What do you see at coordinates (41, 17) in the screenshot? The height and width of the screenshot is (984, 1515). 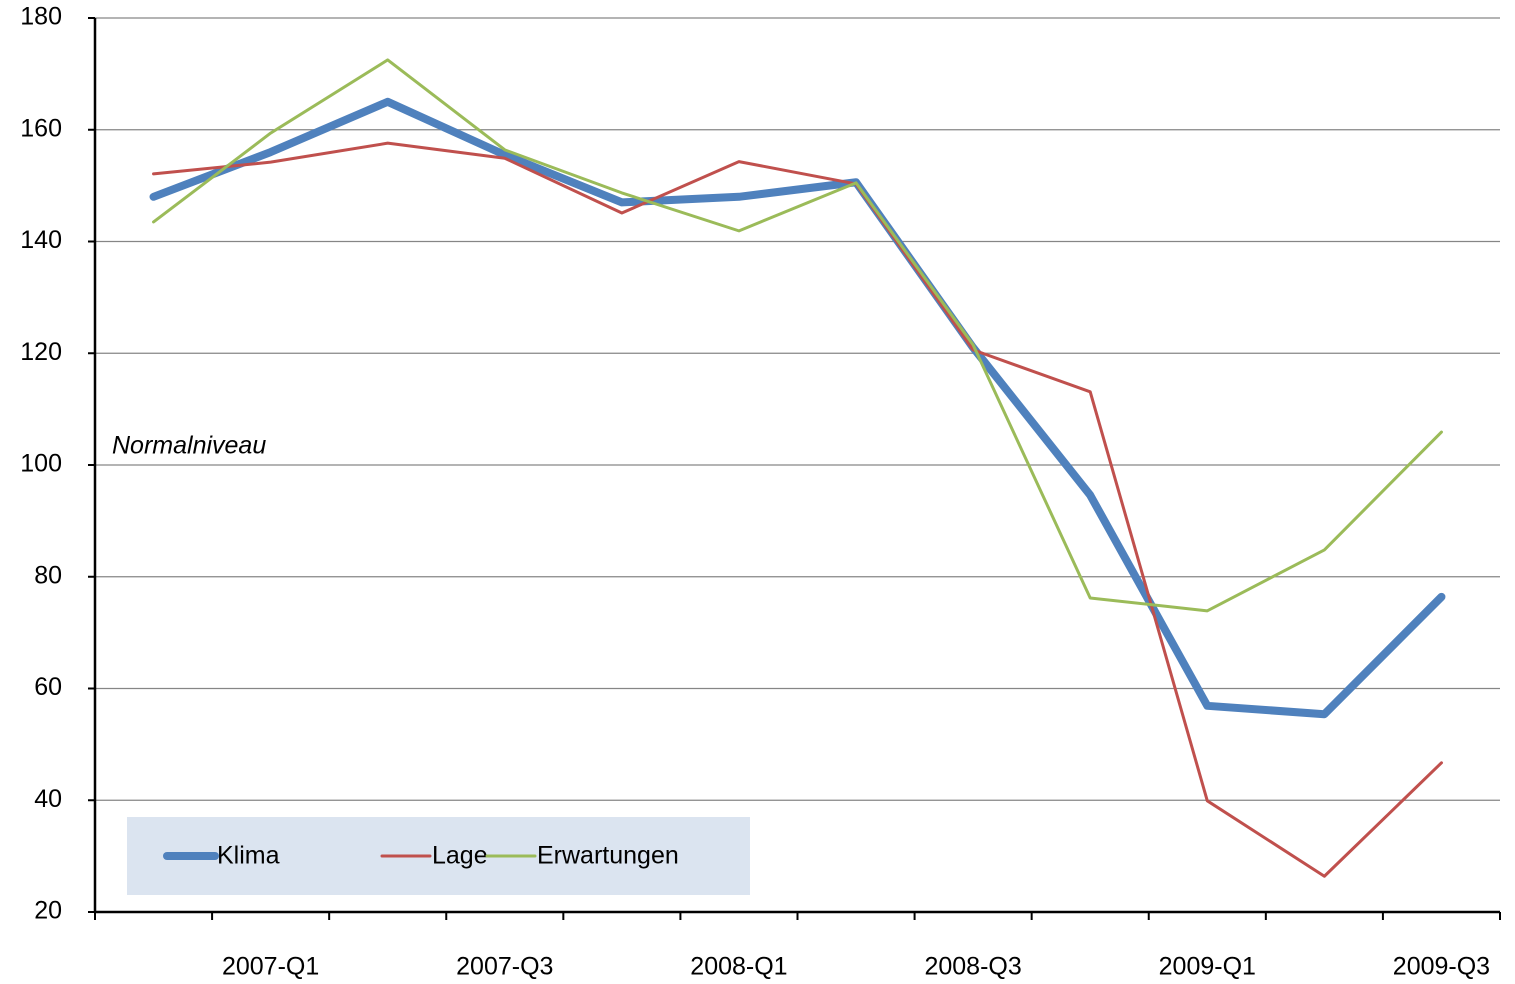 I see `y-tick-label: 180` at bounding box center [41, 17].